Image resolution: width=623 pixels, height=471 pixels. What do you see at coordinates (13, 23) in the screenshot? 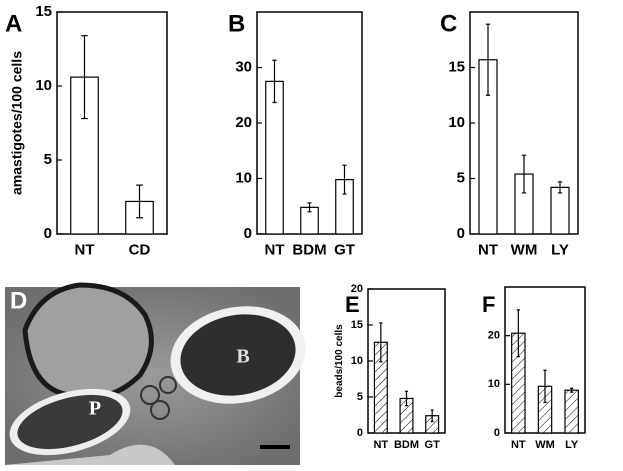
I see `panel-label: A` at bounding box center [13, 23].